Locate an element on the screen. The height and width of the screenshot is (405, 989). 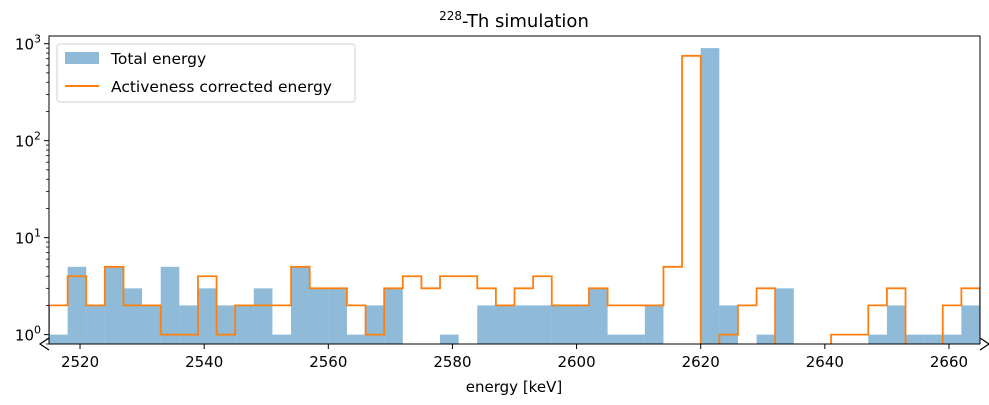
title-isotope-mass: 228 is located at coordinates (450, 16).